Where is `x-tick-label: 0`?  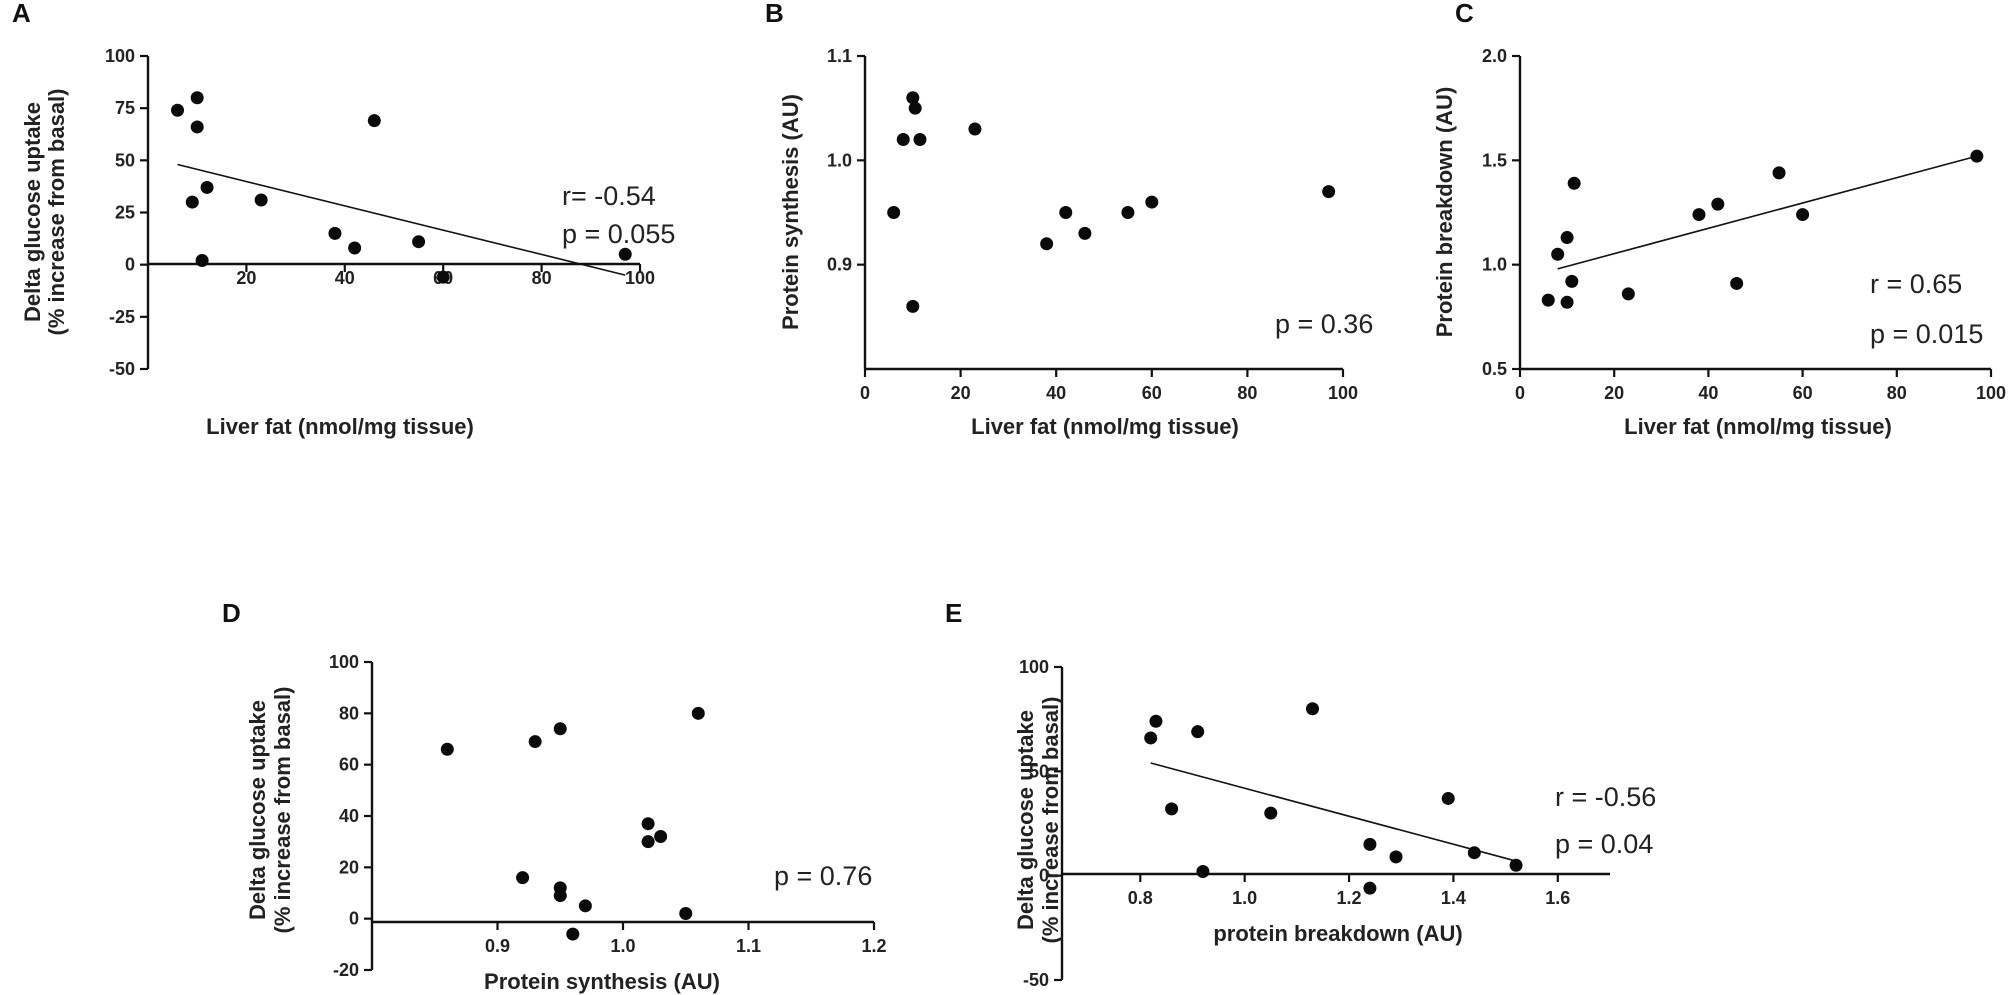
x-tick-label: 0 is located at coordinates (865, 393).